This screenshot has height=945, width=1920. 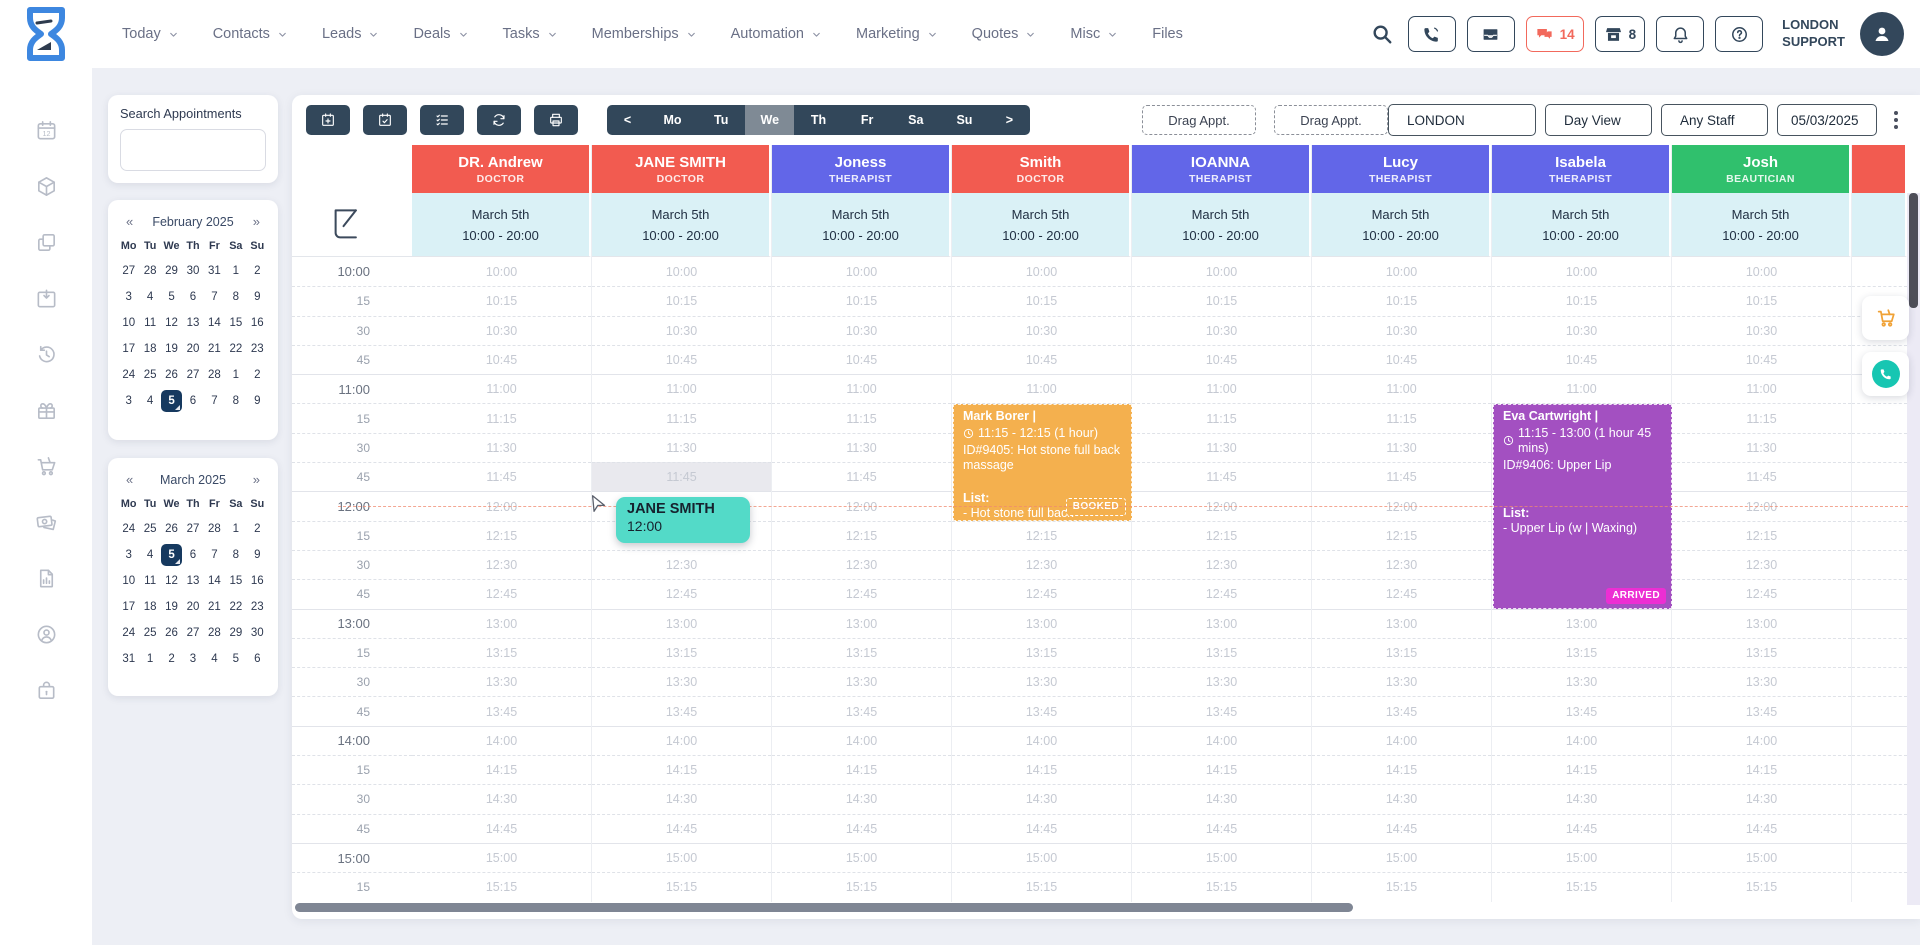 I want to click on staff-header, so click(x=1879, y=169).